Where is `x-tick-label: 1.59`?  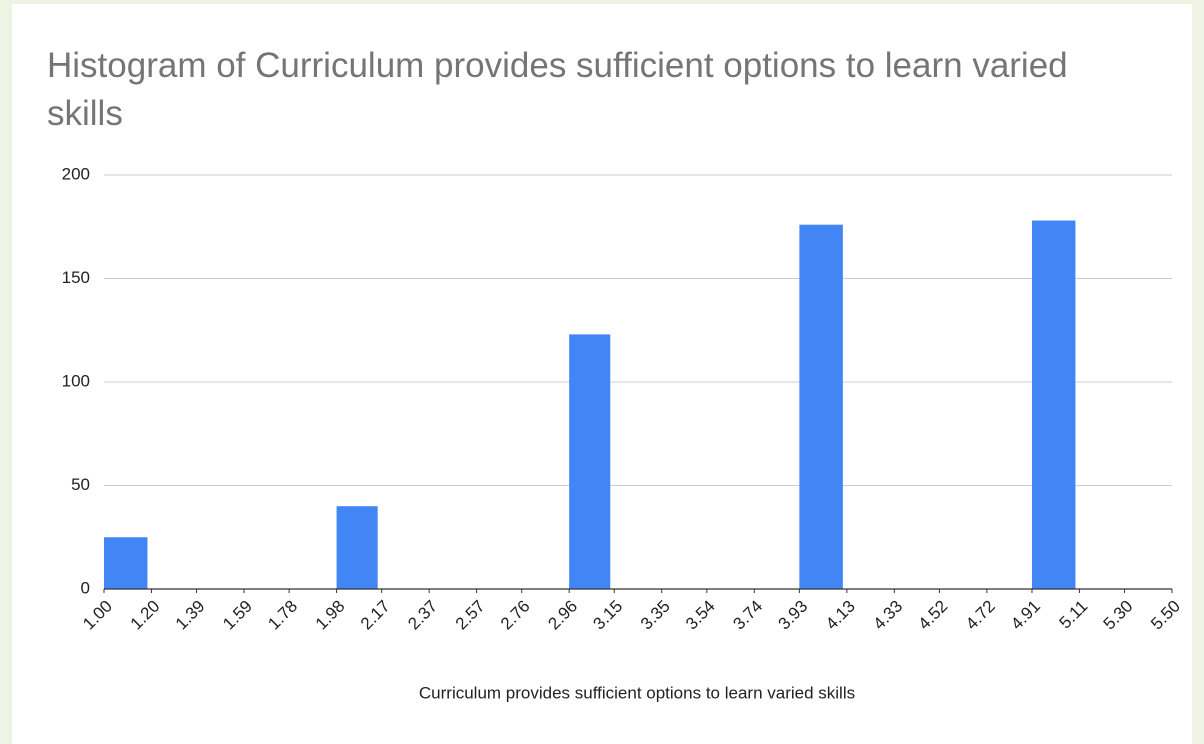 x-tick-label: 1.59 is located at coordinates (237, 615).